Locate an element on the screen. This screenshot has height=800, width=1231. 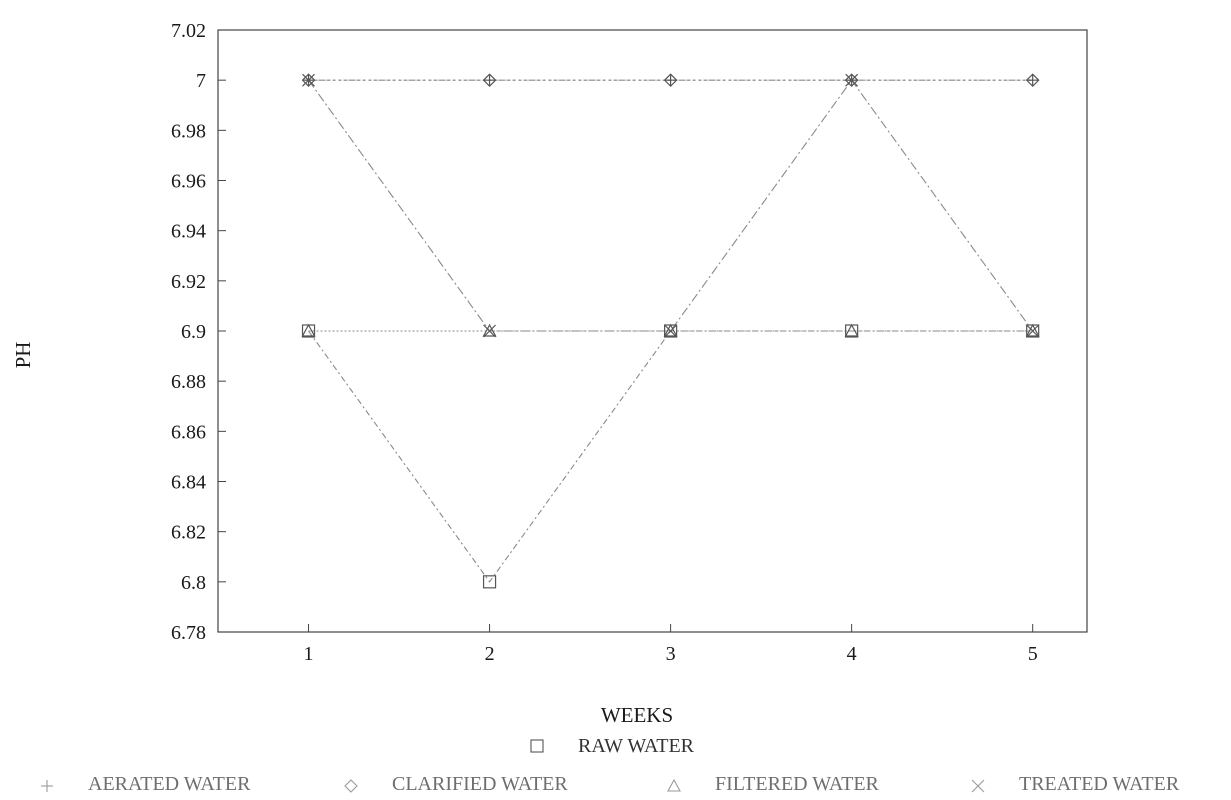
legend-marker-clarified-water is located at coordinates (351, 786).